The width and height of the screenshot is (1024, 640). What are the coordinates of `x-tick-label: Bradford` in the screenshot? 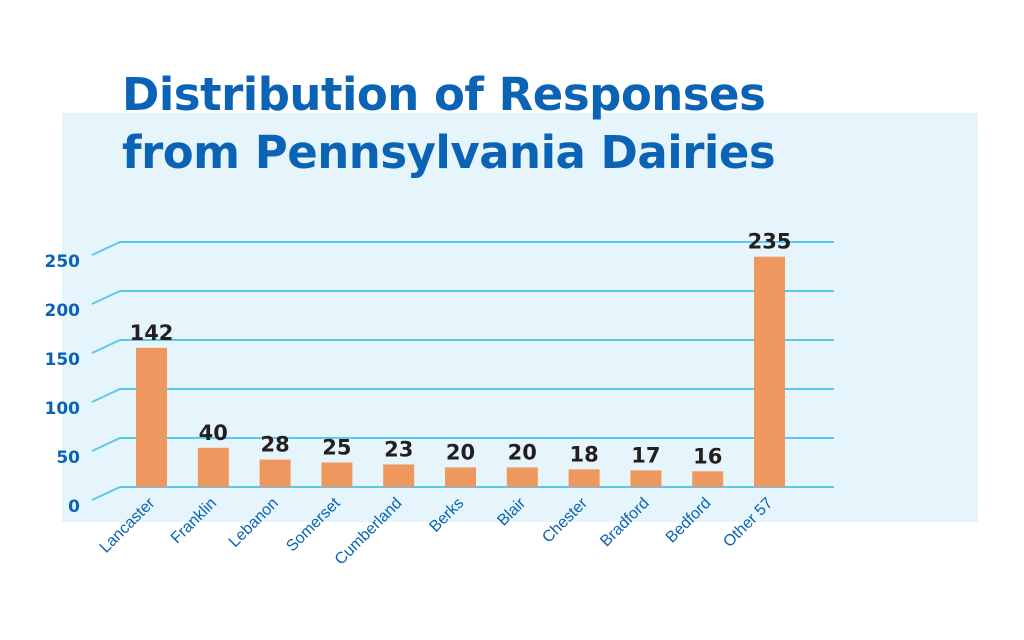 It's located at (624, 522).